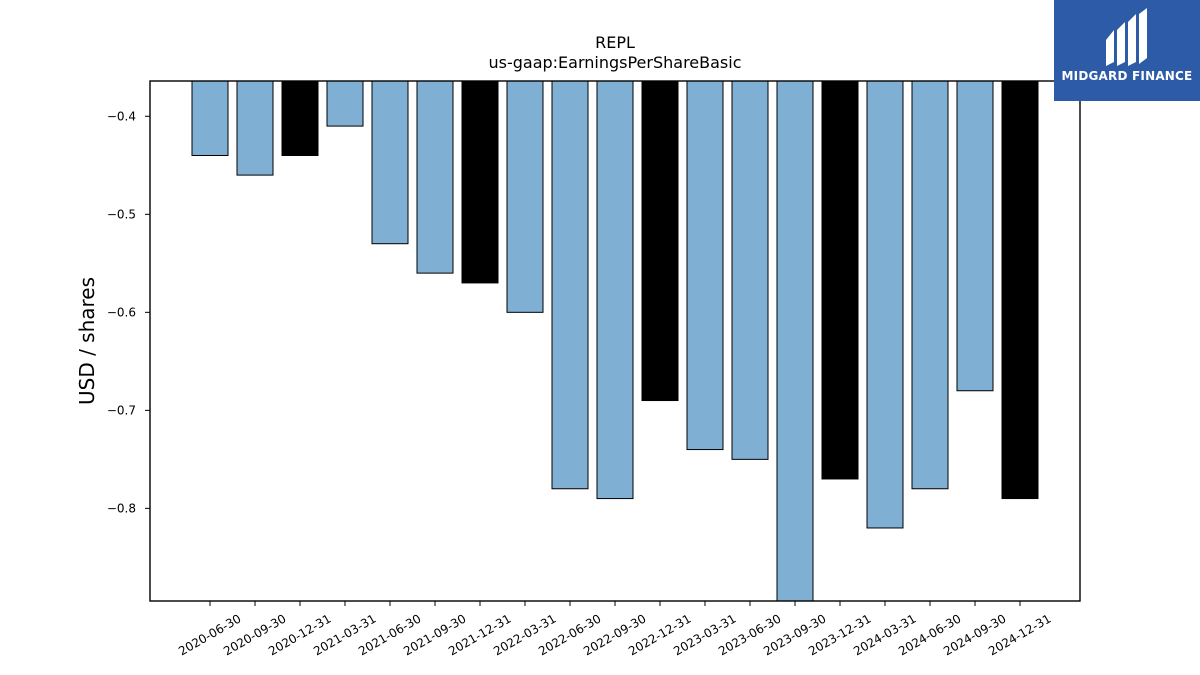 Image resolution: width=1200 pixels, height=675 pixels. What do you see at coordinates (121, 410) in the screenshot?
I see `y-tick-label: −0.7` at bounding box center [121, 410].